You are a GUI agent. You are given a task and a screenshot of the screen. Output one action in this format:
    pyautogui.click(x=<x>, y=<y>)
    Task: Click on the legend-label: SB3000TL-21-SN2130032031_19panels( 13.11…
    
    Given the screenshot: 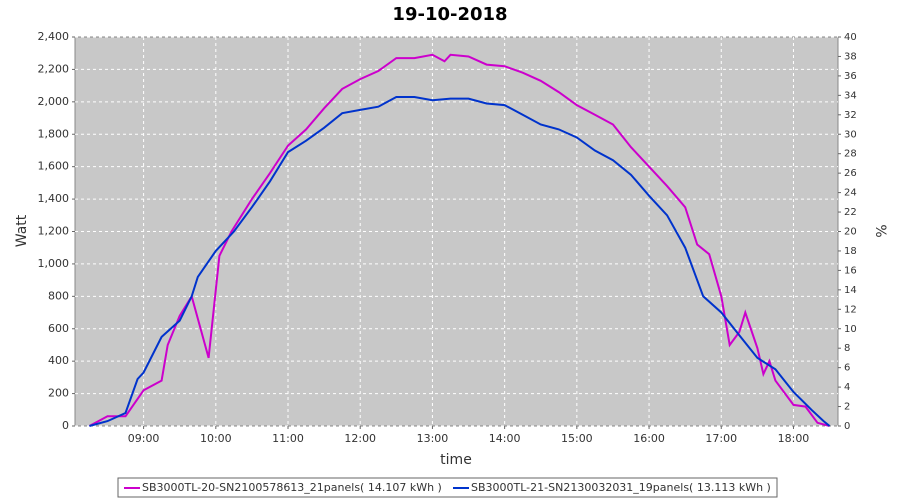 What is the action you would take?
    pyautogui.click(x=621, y=487)
    